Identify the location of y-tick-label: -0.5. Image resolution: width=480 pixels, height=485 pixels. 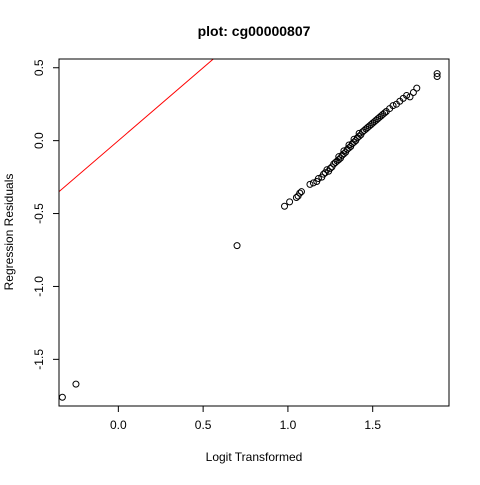
(39, 213).